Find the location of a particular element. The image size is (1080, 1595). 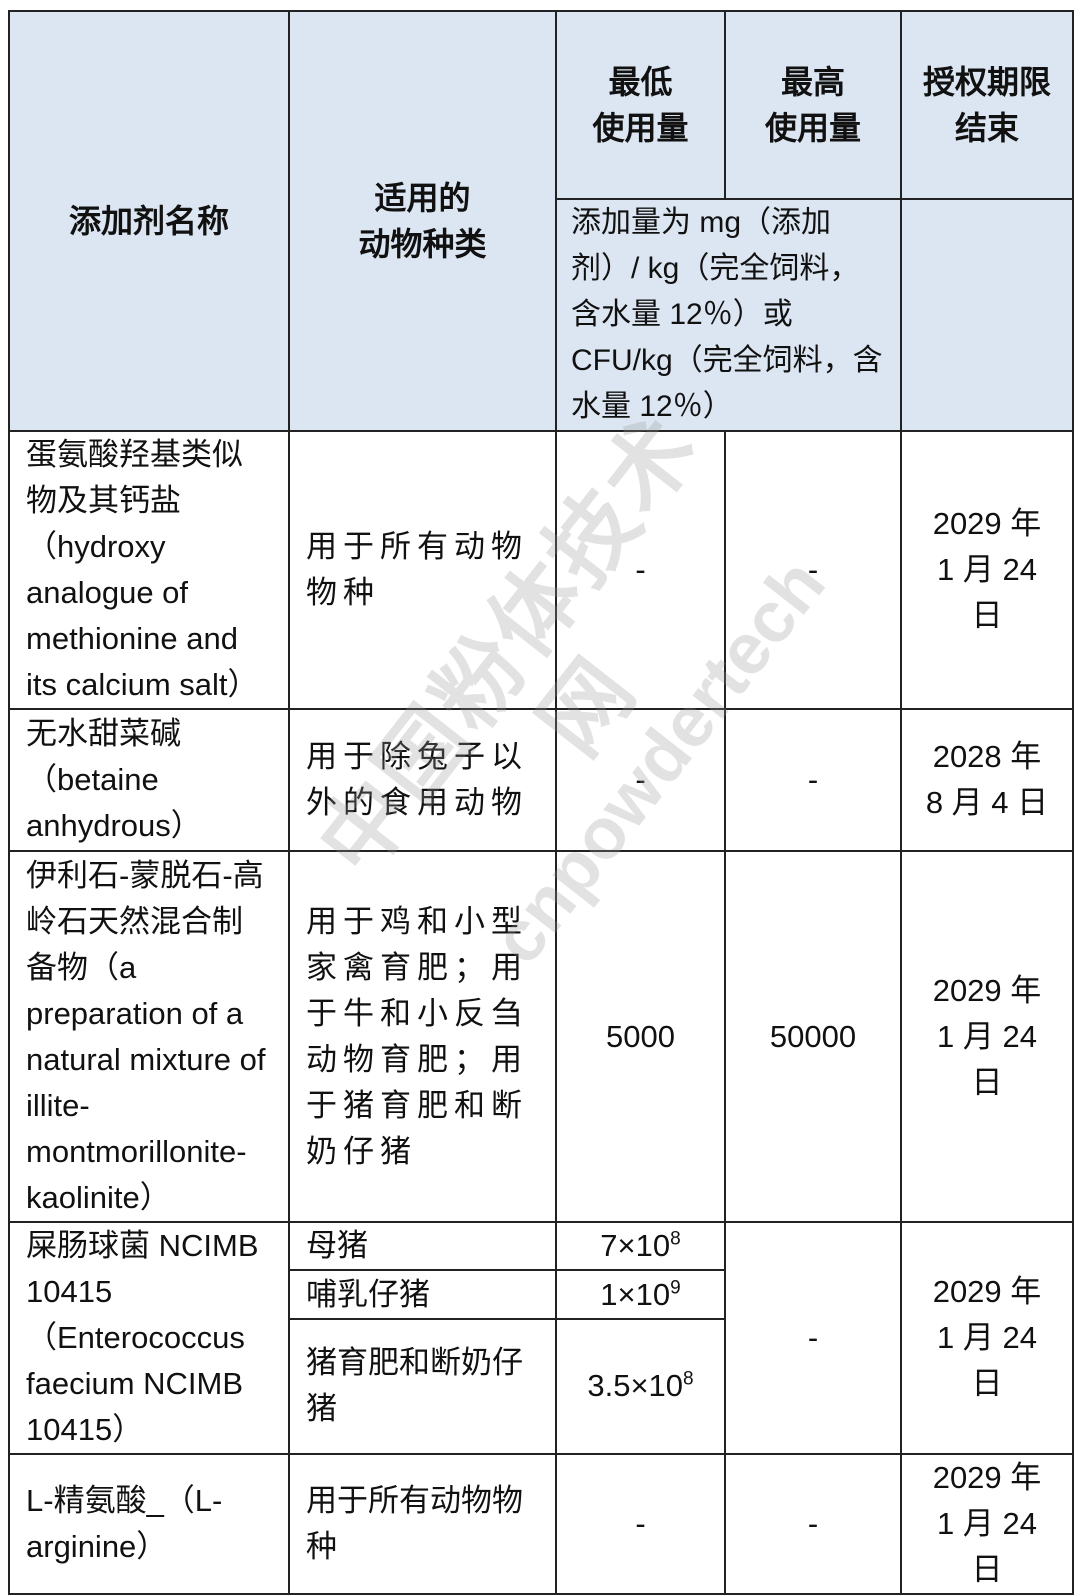

header-expiry: 授权期限 结束 is located at coordinates (987, 105).